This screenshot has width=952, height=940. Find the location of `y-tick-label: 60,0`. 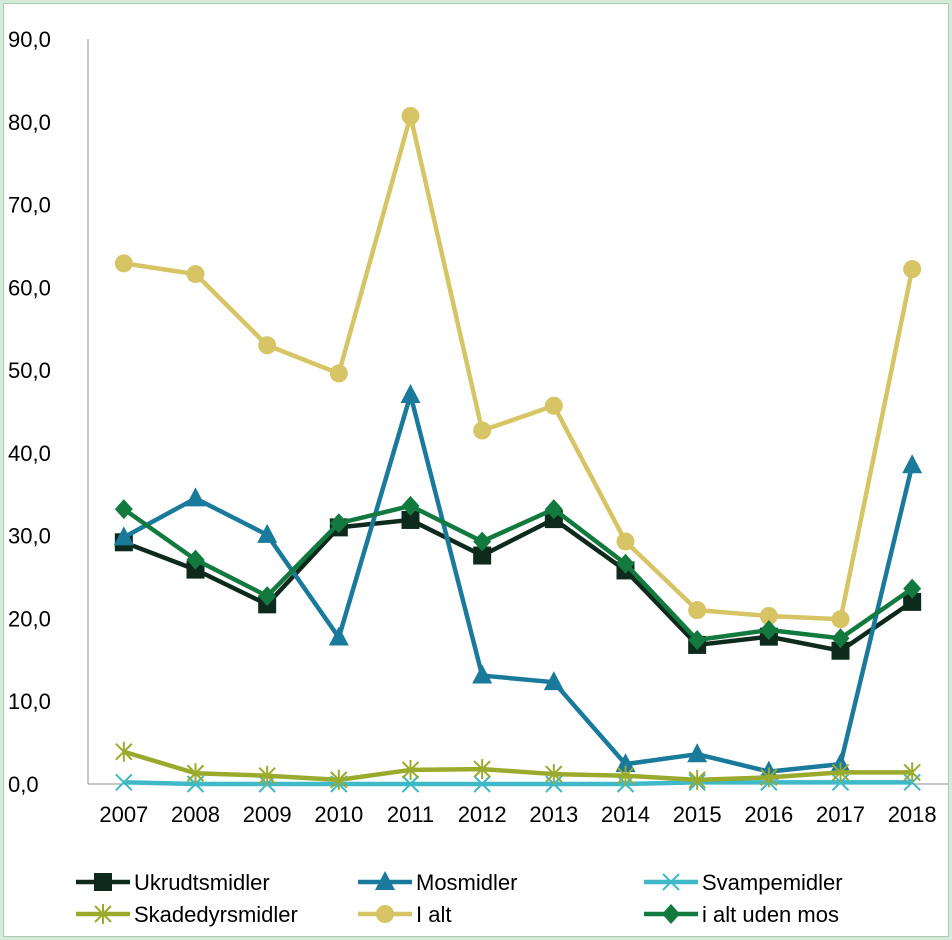

y-tick-label: 60,0 is located at coordinates (29, 287).